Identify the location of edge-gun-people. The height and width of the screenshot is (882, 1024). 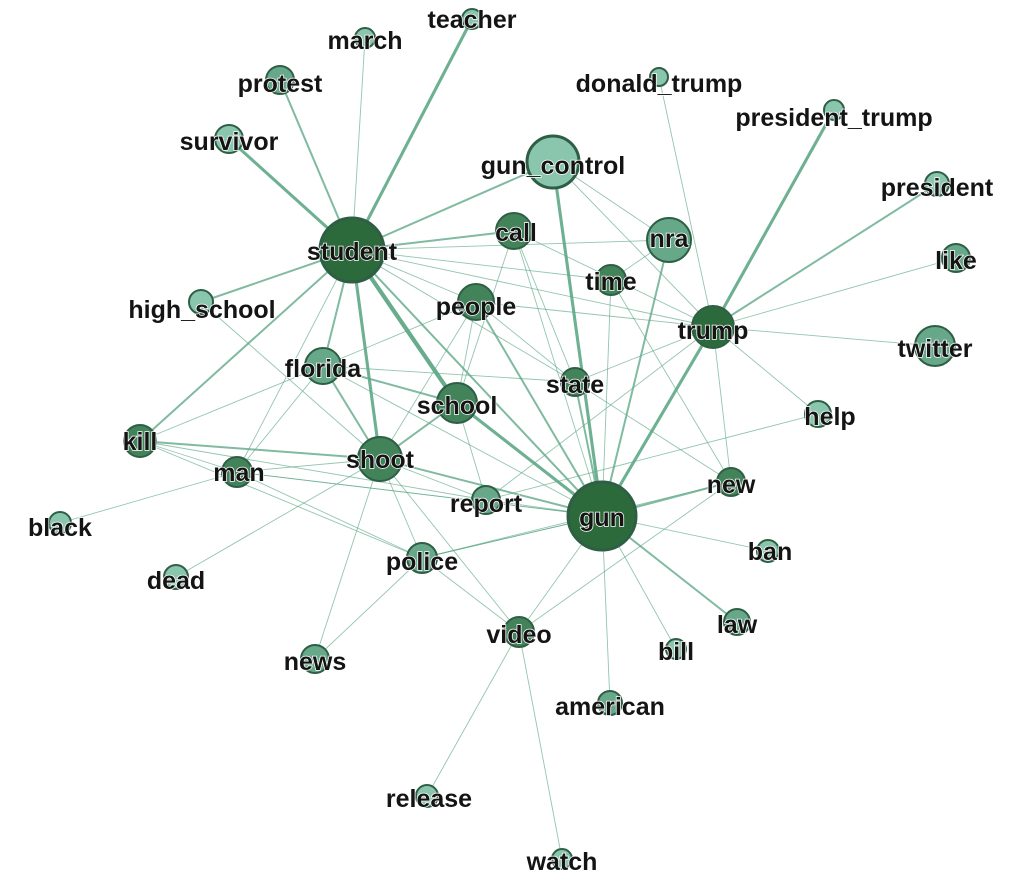
(539, 409).